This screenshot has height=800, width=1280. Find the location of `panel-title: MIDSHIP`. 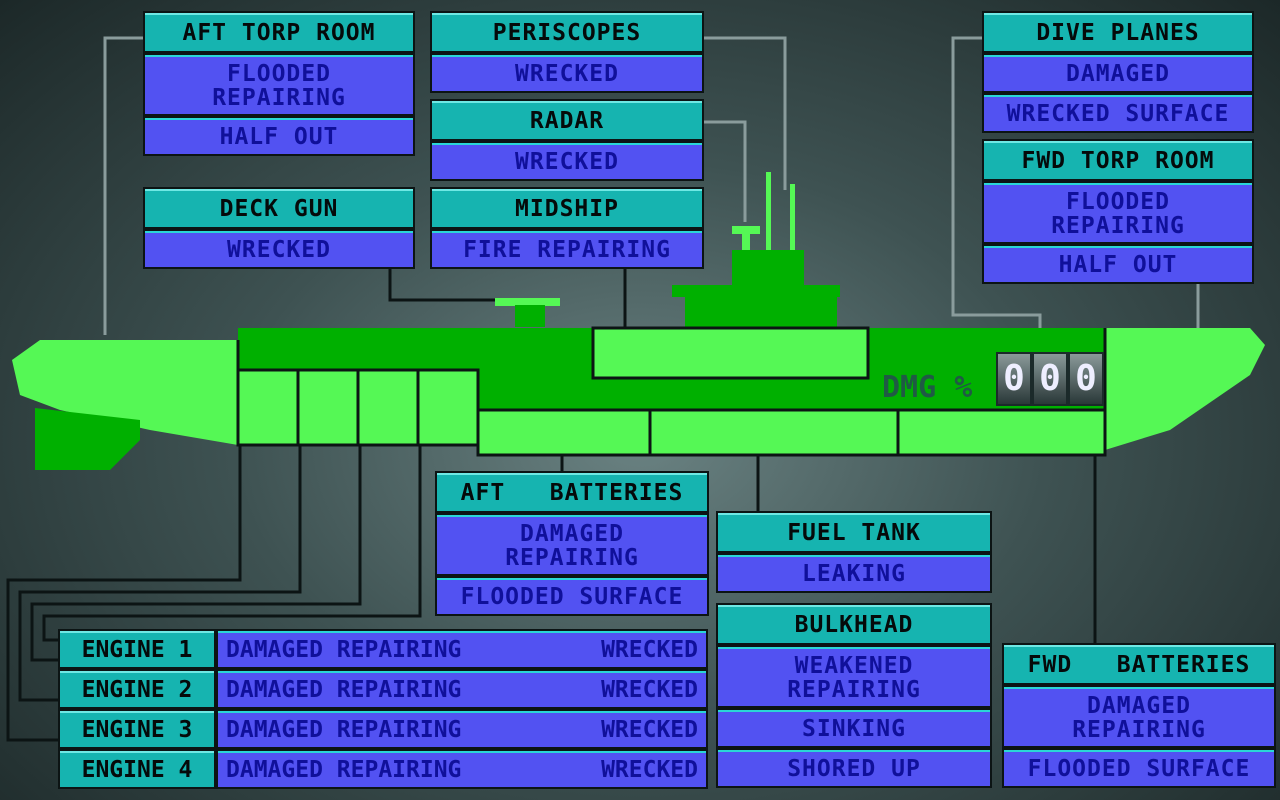

panel-title: MIDSHIP is located at coordinates (567, 208).